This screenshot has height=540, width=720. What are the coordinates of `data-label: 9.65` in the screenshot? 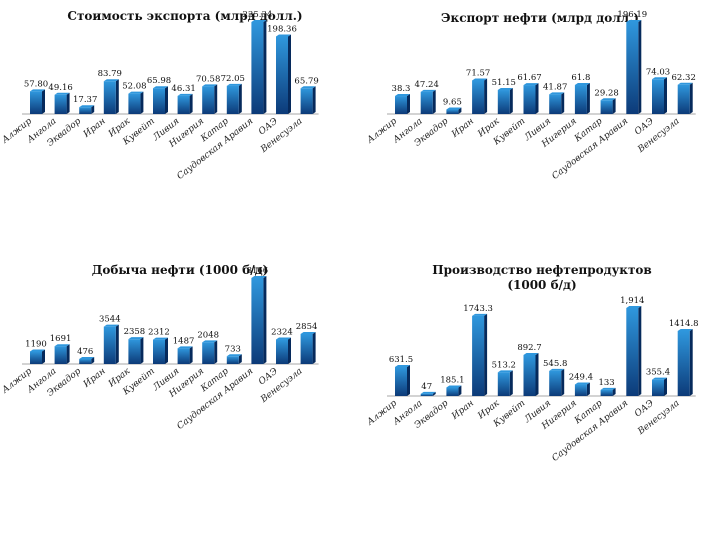 It's located at (452, 102).